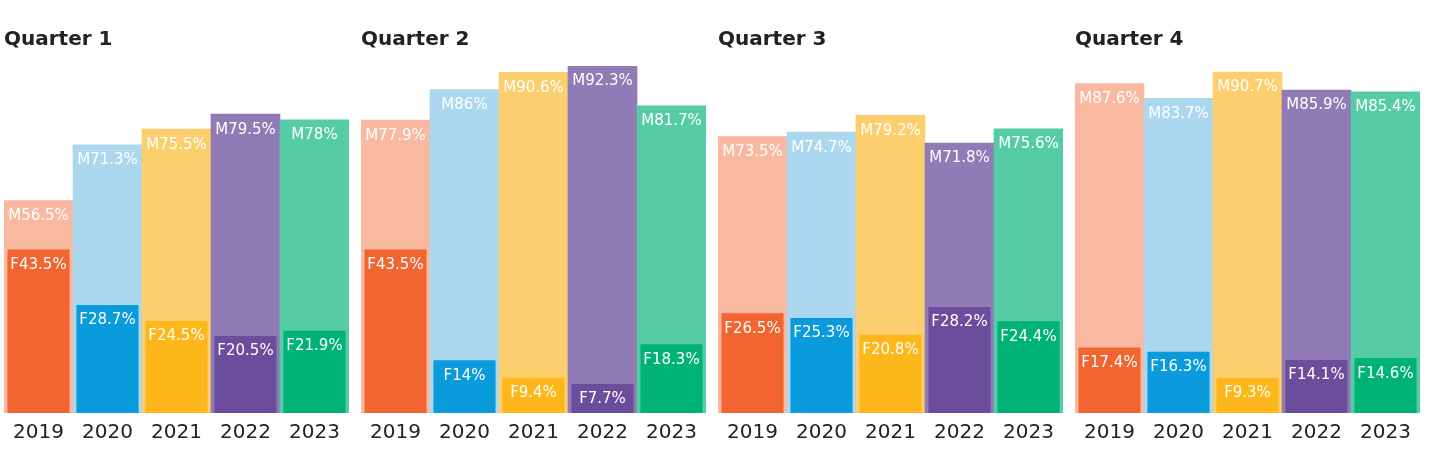 The height and width of the screenshot is (453, 1435). What do you see at coordinates (464, 104) in the screenshot?
I see `data-label: M86%` at bounding box center [464, 104].